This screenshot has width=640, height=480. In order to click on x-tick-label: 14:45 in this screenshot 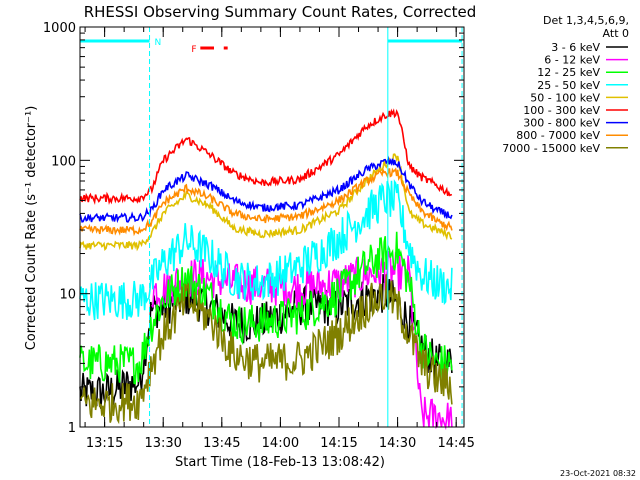, I will do `click(455, 443)`.